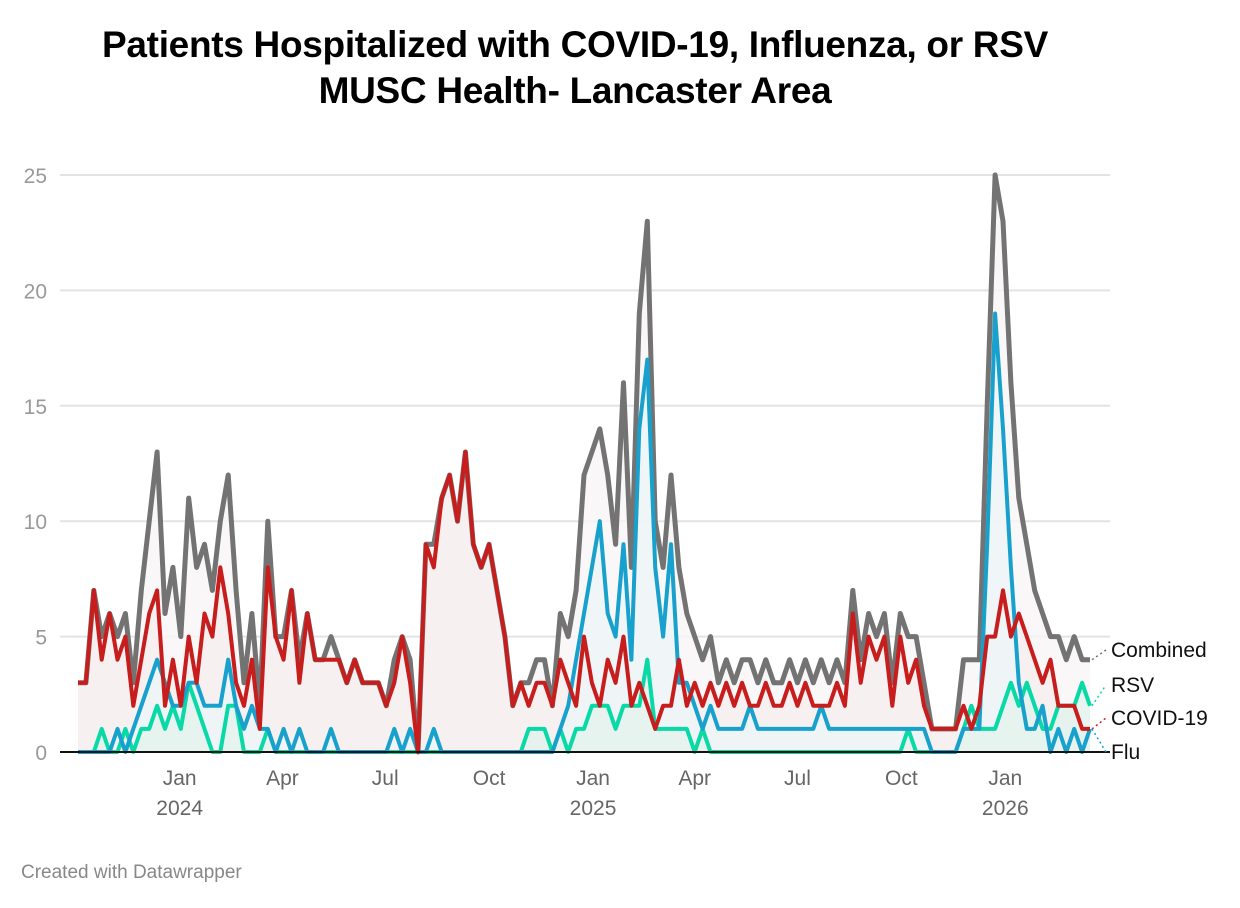 The width and height of the screenshot is (1240, 908). What do you see at coordinates (35, 176) in the screenshot?
I see `y-tick-label: 25` at bounding box center [35, 176].